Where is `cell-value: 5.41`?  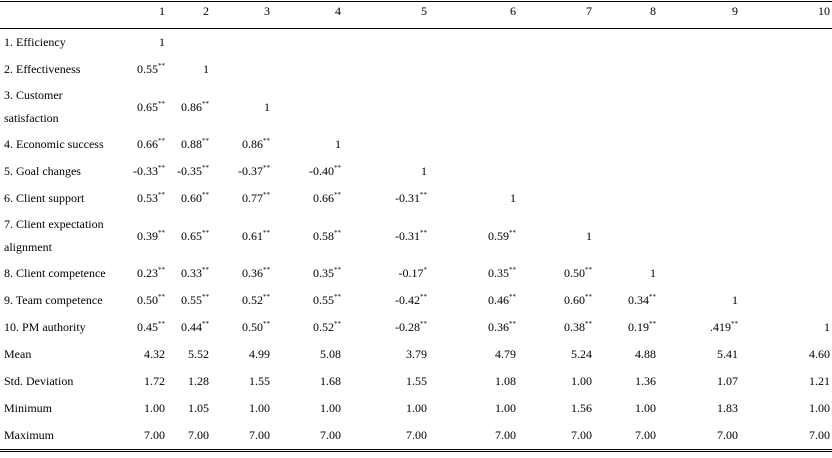 cell-value: 5.41 is located at coordinates (727, 354).